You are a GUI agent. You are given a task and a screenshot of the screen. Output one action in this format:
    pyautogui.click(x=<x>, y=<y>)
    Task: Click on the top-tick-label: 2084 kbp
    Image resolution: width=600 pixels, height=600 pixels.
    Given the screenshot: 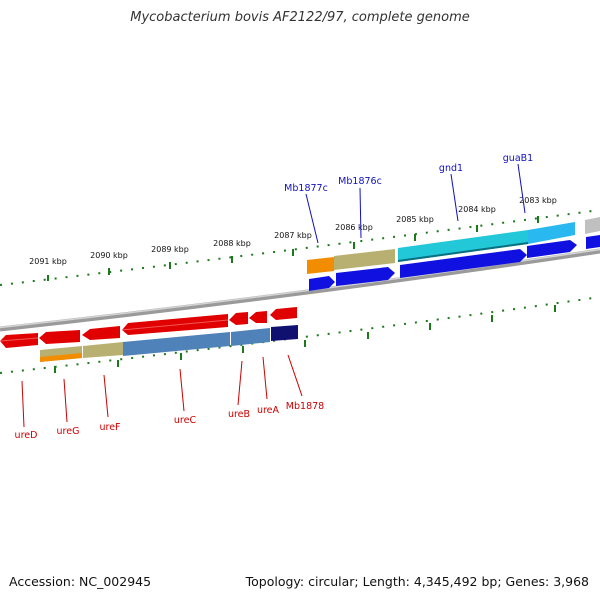 What is the action you would take?
    pyautogui.click(x=477, y=209)
    